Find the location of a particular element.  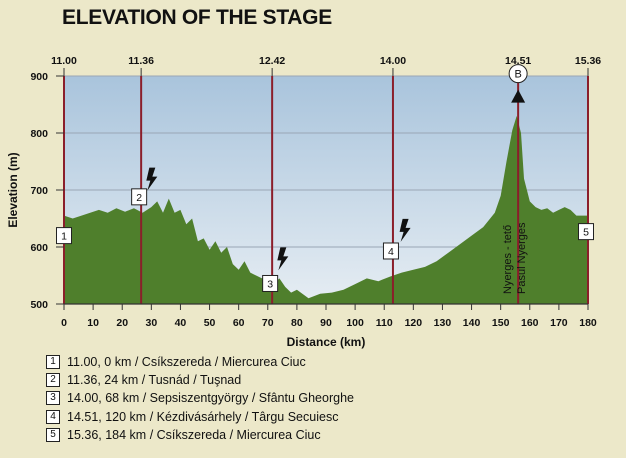

summit-name-ro: Pasul Nyerges is located at coordinates (522, 258).